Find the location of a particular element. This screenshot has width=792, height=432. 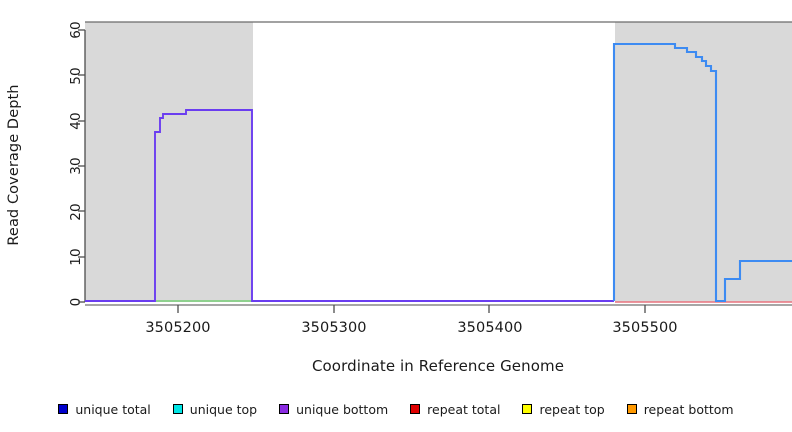

x-axis-label: Coordinate in Reference Genome is located at coordinates (438, 366).